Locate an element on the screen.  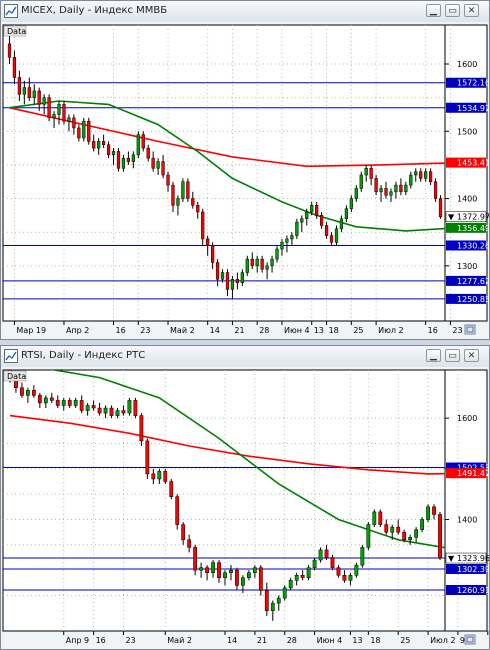
window-titlebar: RTSI, Daily - Индекс РТС ▁ ▭ ✕ is located at coordinates (245, 357).